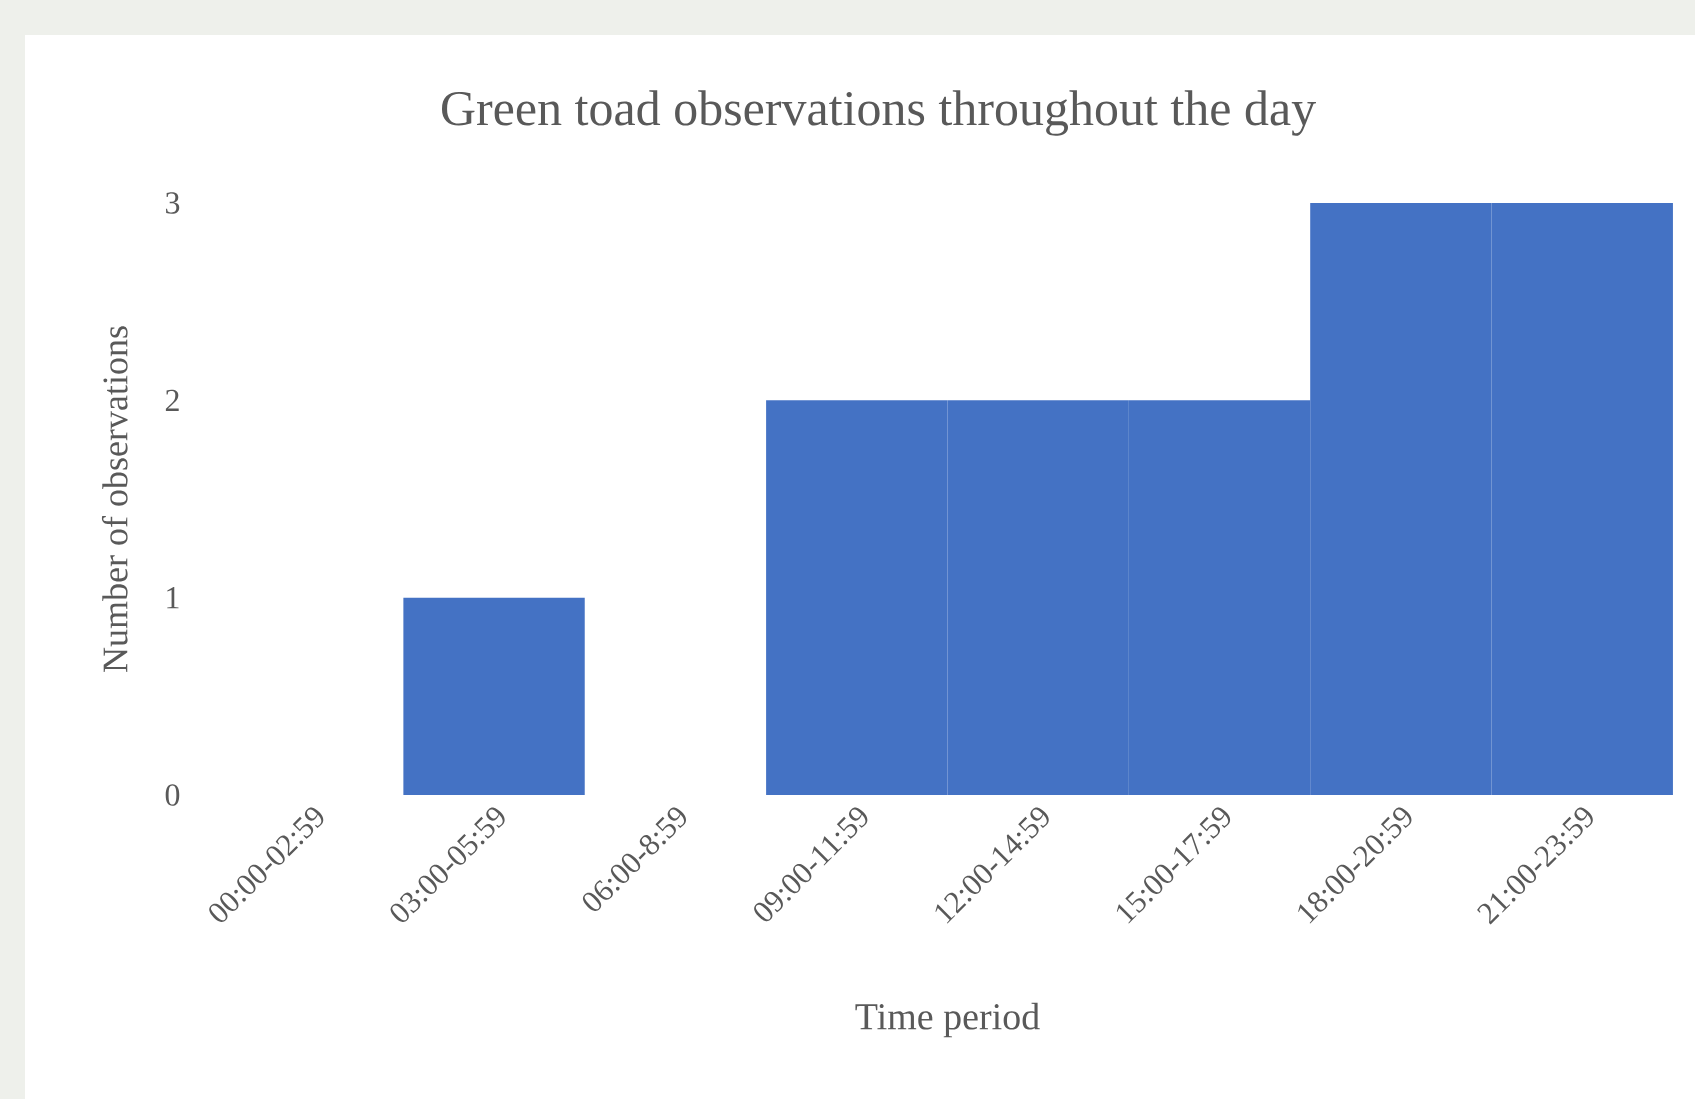 Image resolution: width=1695 pixels, height=1099 pixels. I want to click on y-axis-title: Number of observations, so click(114, 499).